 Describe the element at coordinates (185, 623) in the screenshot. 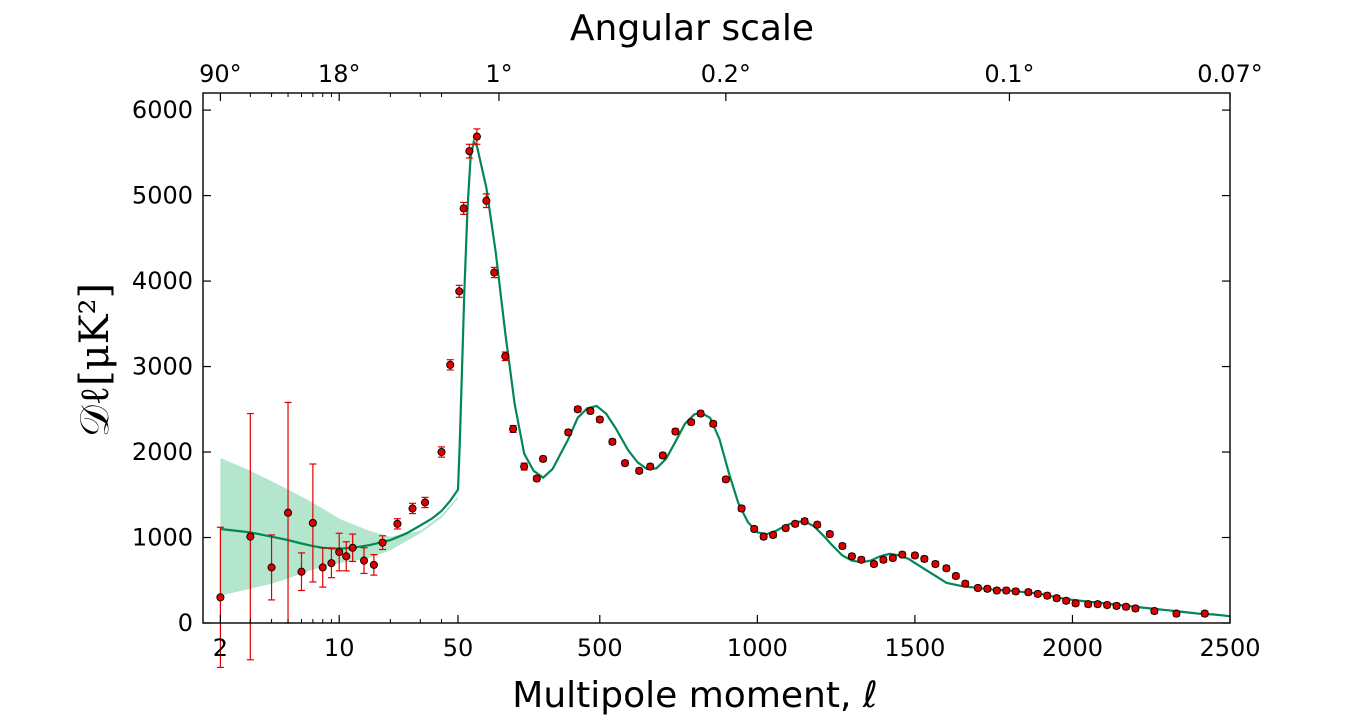

I see `y-tick-label: 0` at that location.